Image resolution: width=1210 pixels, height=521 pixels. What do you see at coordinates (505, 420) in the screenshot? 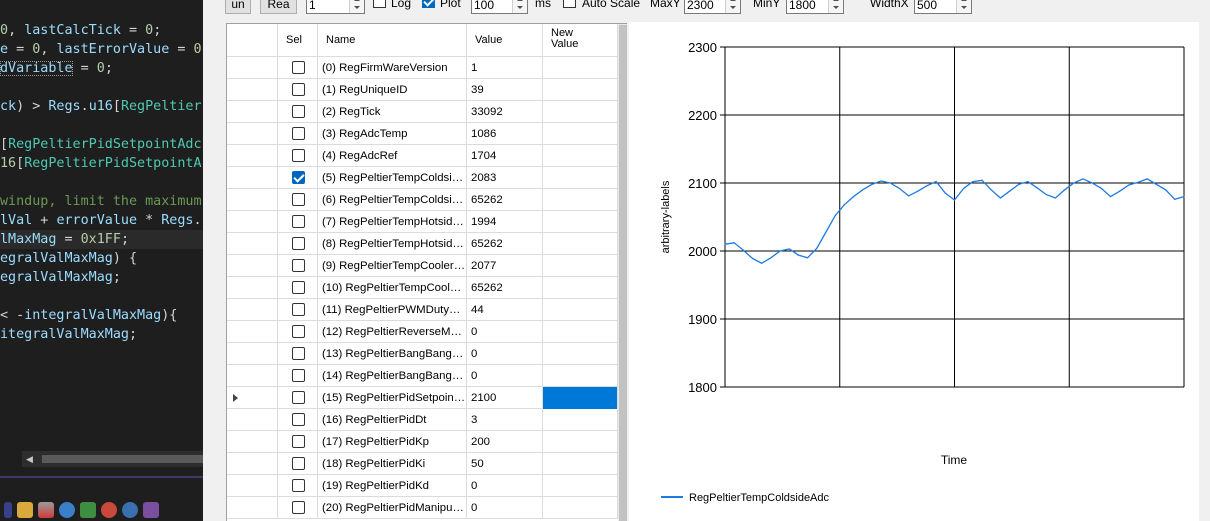
I see `register-value-cell: 3` at bounding box center [505, 420].